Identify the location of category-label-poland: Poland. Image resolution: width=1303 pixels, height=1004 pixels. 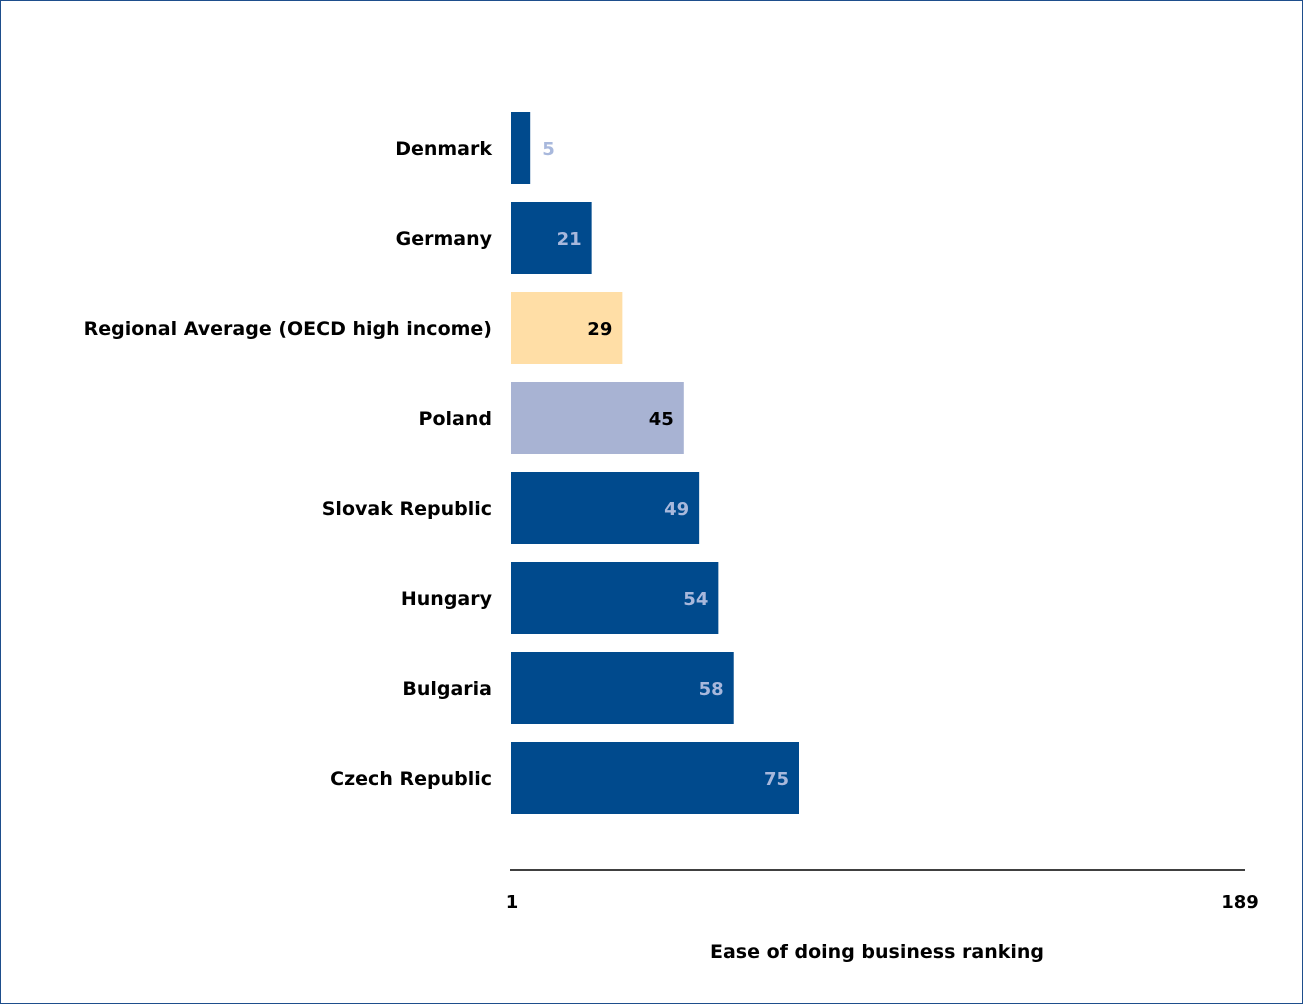
(455, 419).